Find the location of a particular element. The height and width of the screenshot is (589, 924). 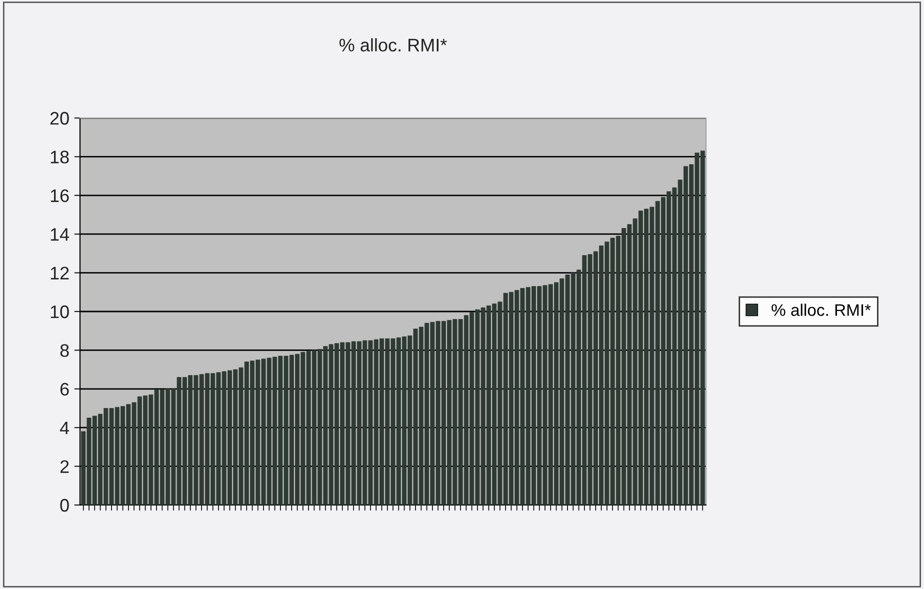

y-tick-label: 0 is located at coordinates (64, 505).